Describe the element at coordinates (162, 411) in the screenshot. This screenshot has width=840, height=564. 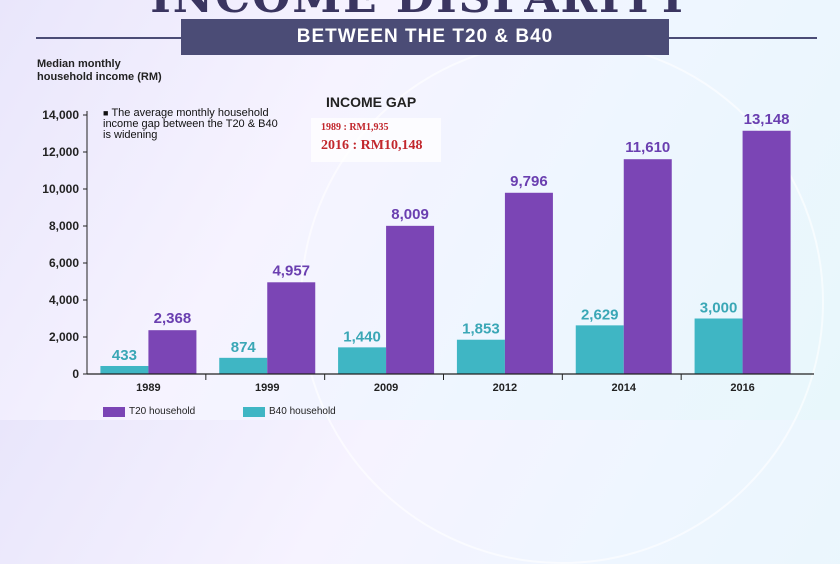
I see `legend-label-t20: T20 household` at that location.